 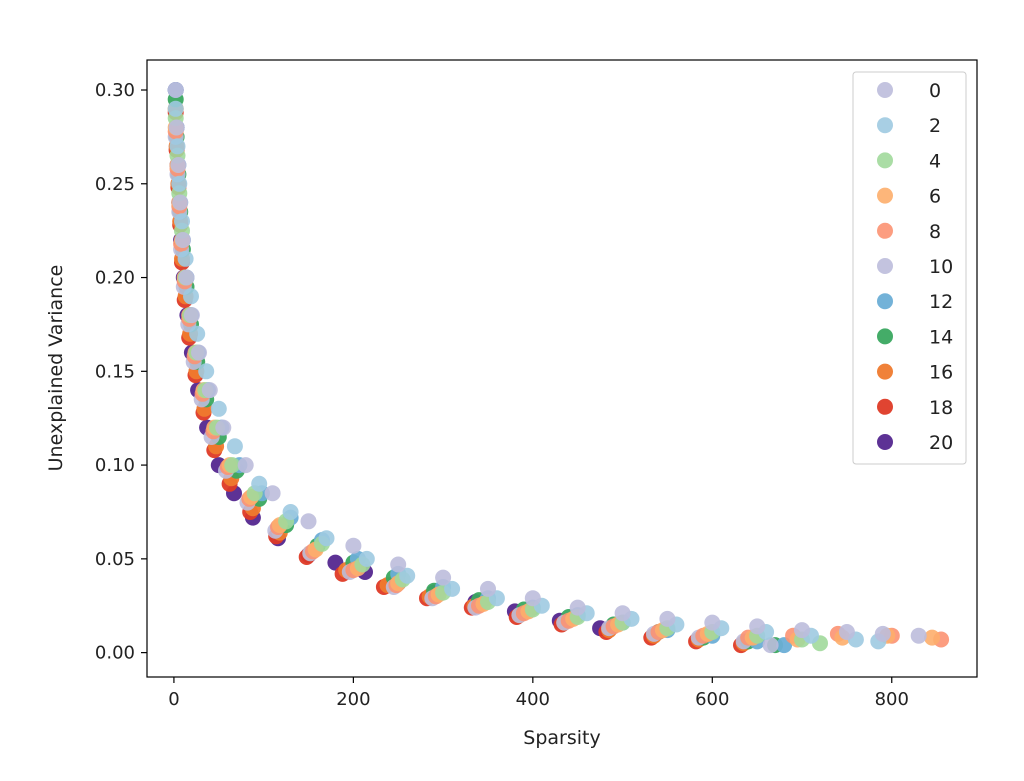 What do you see at coordinates (56, 368) in the screenshot?
I see `y-axis-label: Unexplained Variance` at bounding box center [56, 368].